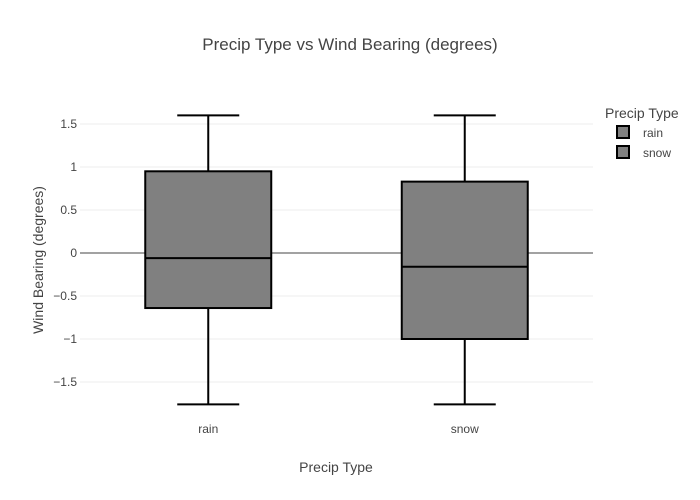 The image size is (700, 500). I want to click on y-tick-label: 1.5, so click(68, 124).